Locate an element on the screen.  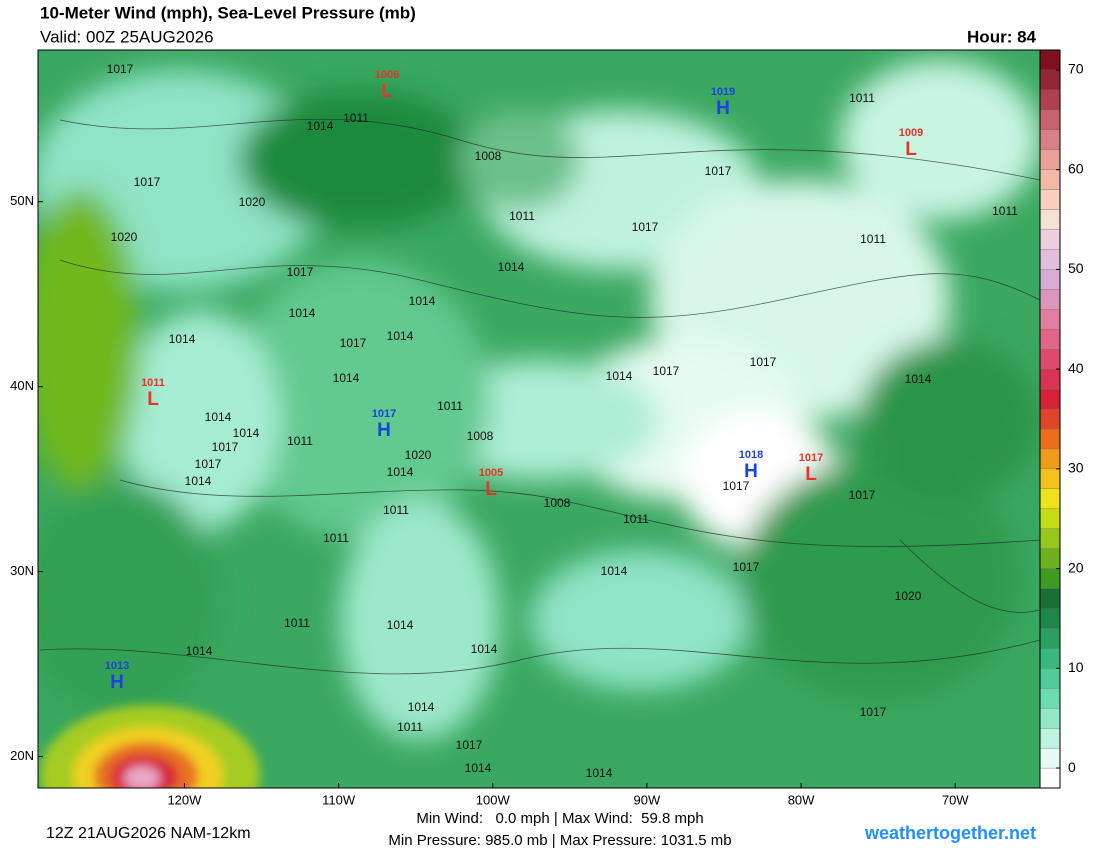
wind-stats: Min Wind: 0.0 mph | Max Wind: 59.8 mph is located at coordinates (559, 818).